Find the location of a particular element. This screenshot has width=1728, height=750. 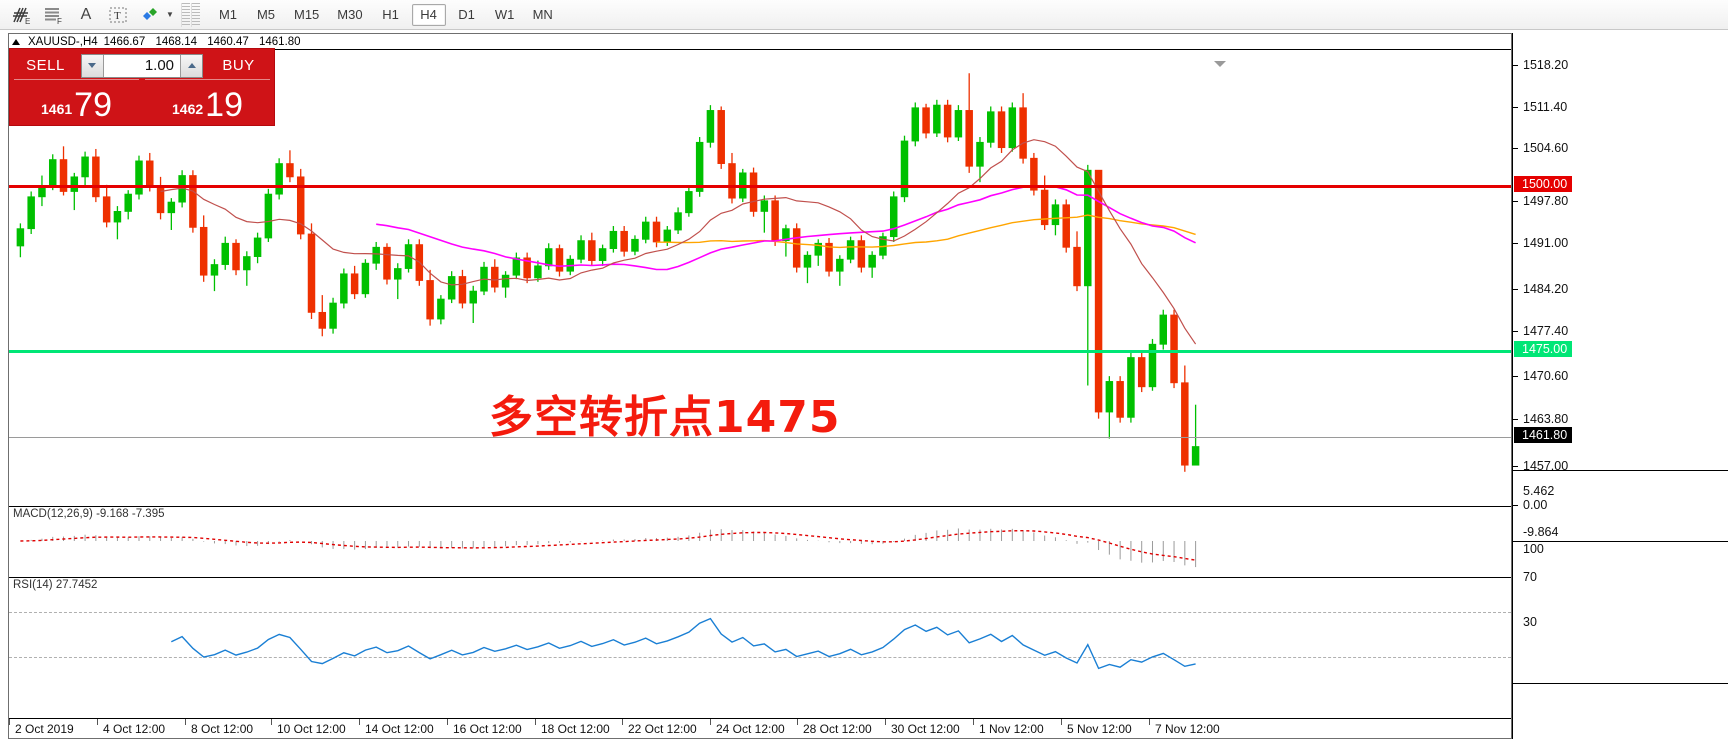

volume-stepper: 1.00 is located at coordinates (142, 65).